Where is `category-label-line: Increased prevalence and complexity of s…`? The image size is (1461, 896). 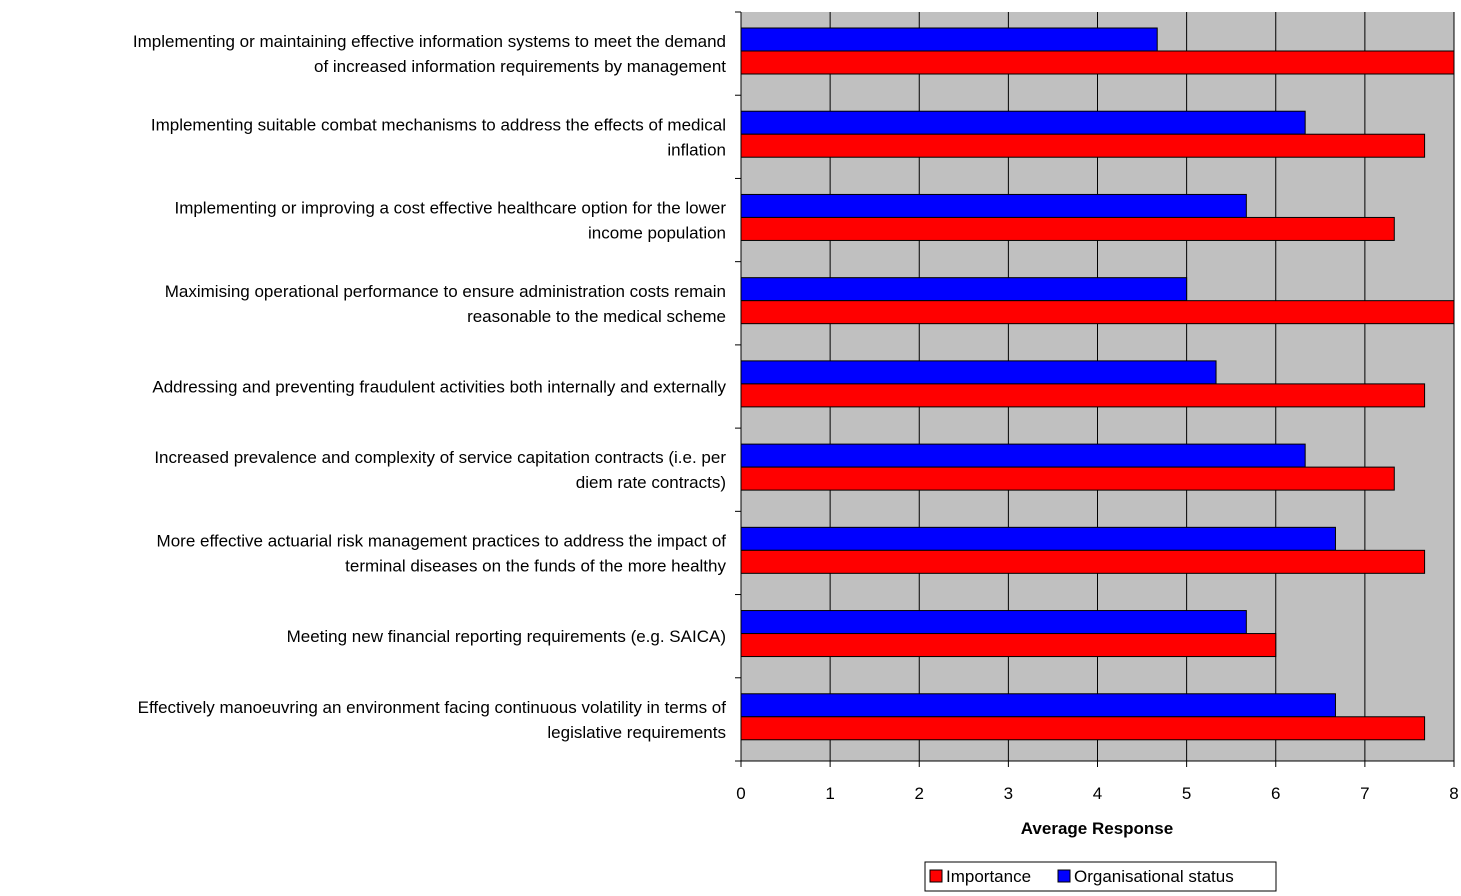 category-label-line: Increased prevalence and complexity of s… is located at coordinates (440, 457).